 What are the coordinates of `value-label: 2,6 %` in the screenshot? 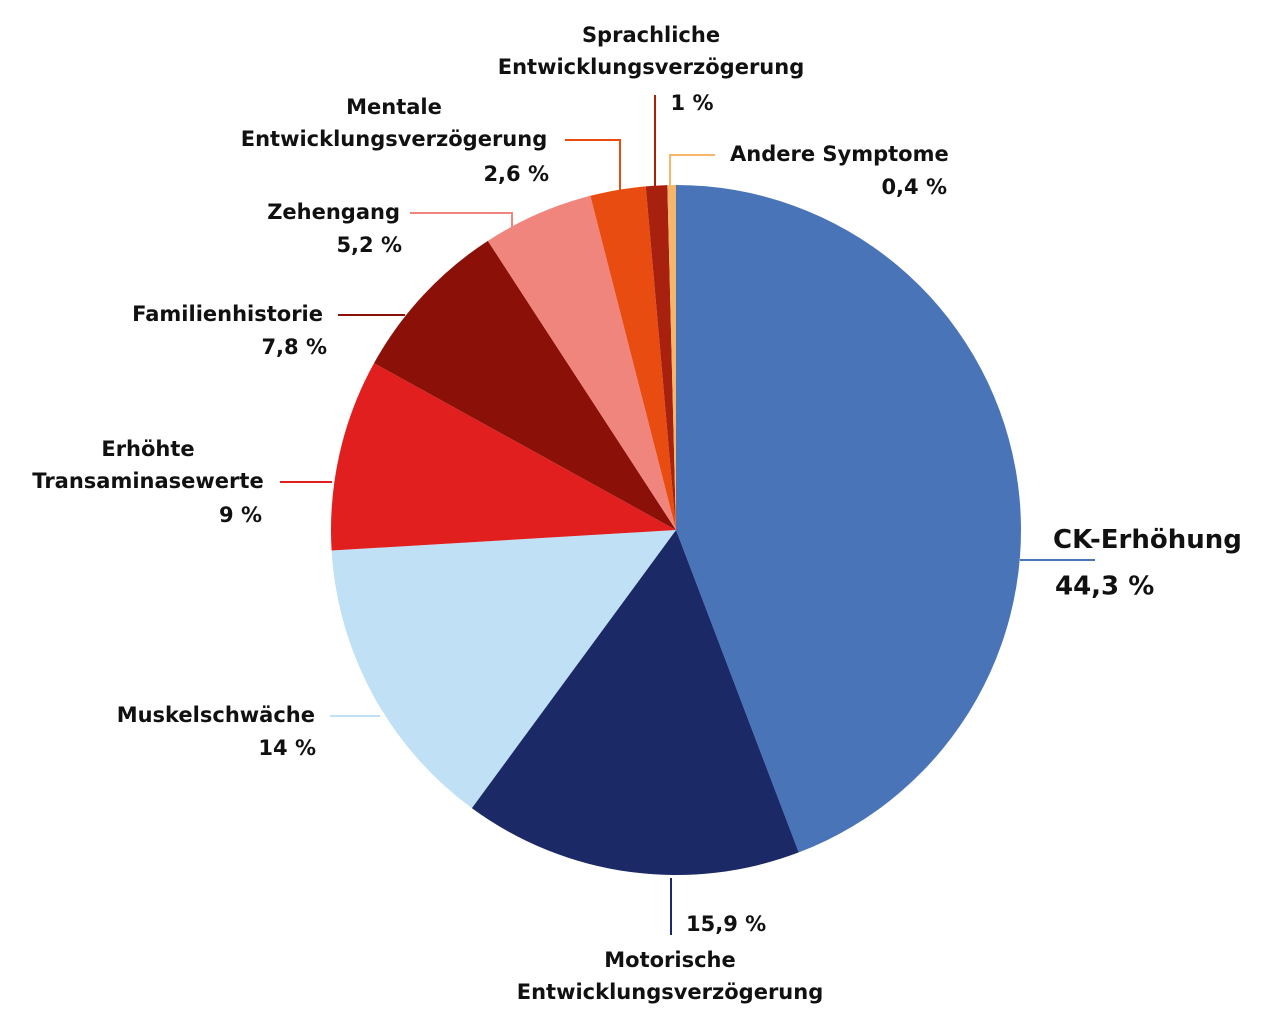 It's located at (516, 174).